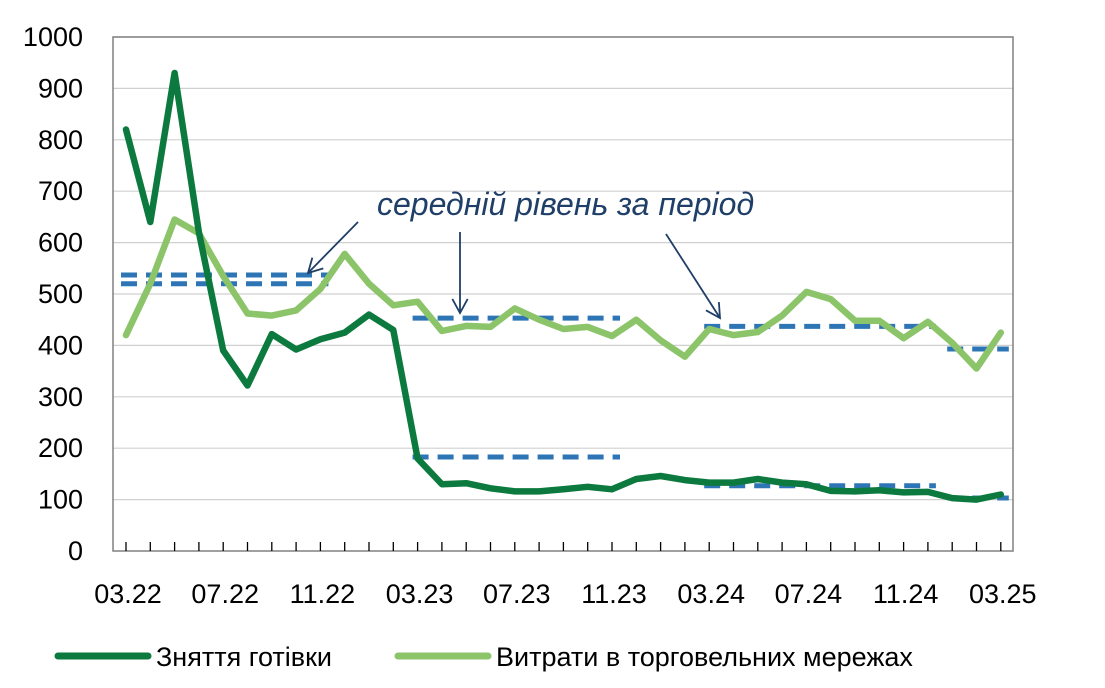 Image resolution: width=1105 pixels, height=688 pixels. What do you see at coordinates (711, 594) in the screenshot?
I see `x-tick-label: 03.24` at bounding box center [711, 594].